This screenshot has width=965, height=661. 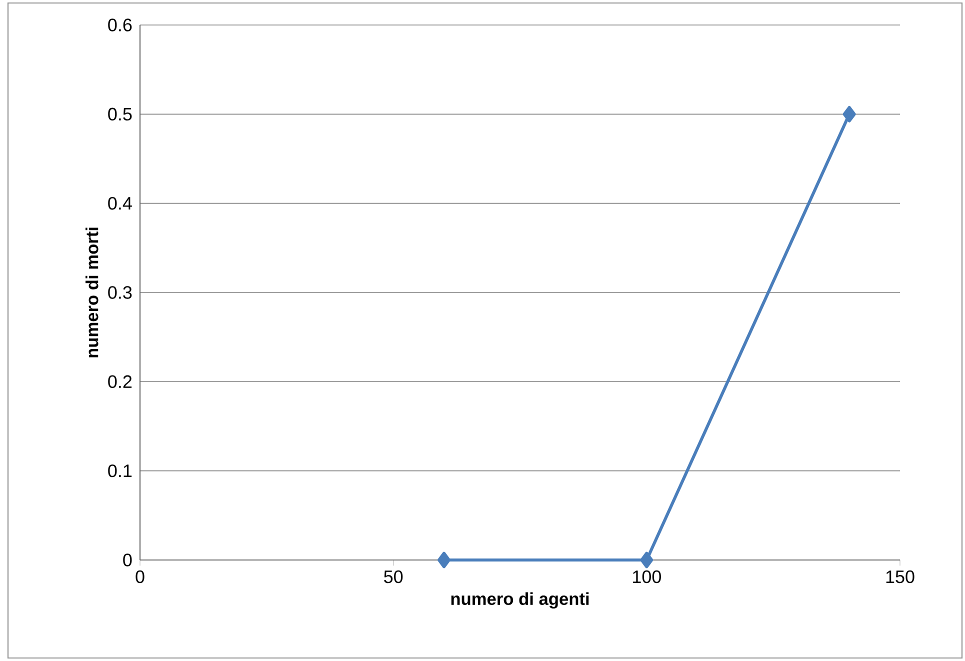 I want to click on y-tick-label: 0.6, so click(x=120, y=25).